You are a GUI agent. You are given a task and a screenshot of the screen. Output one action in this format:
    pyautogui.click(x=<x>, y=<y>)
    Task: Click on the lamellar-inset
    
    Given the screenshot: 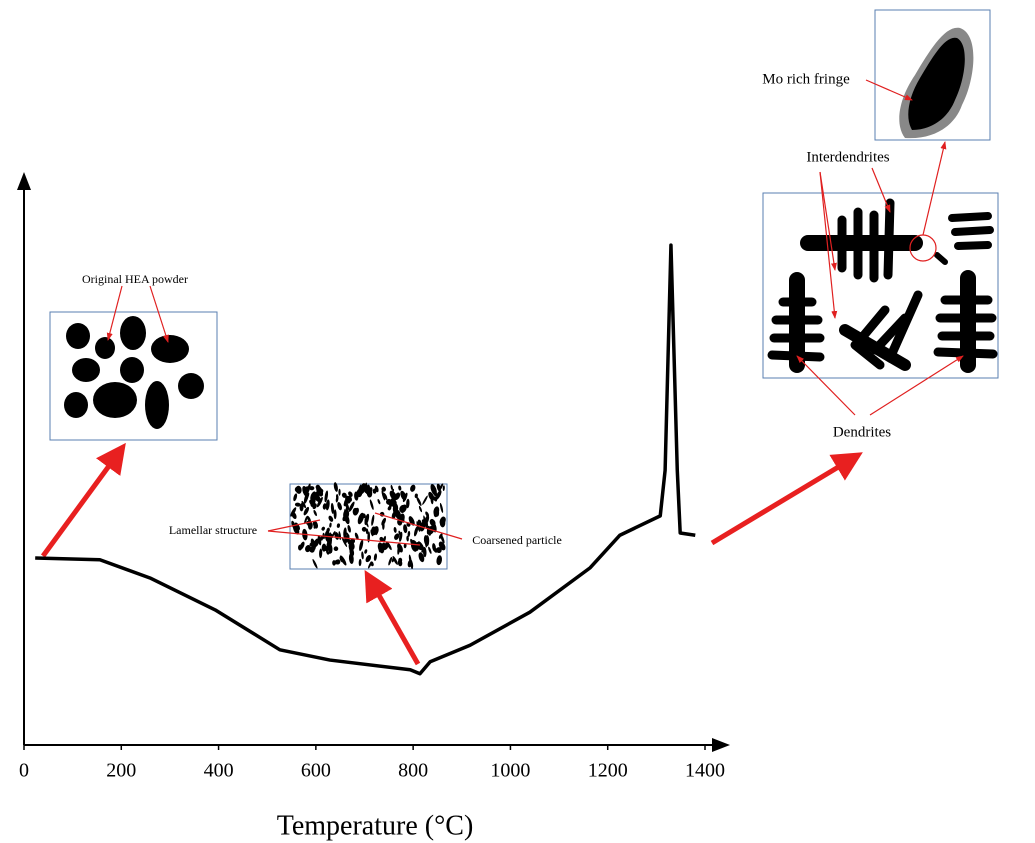 What is the action you would take?
    pyautogui.click(x=365, y=526)
    